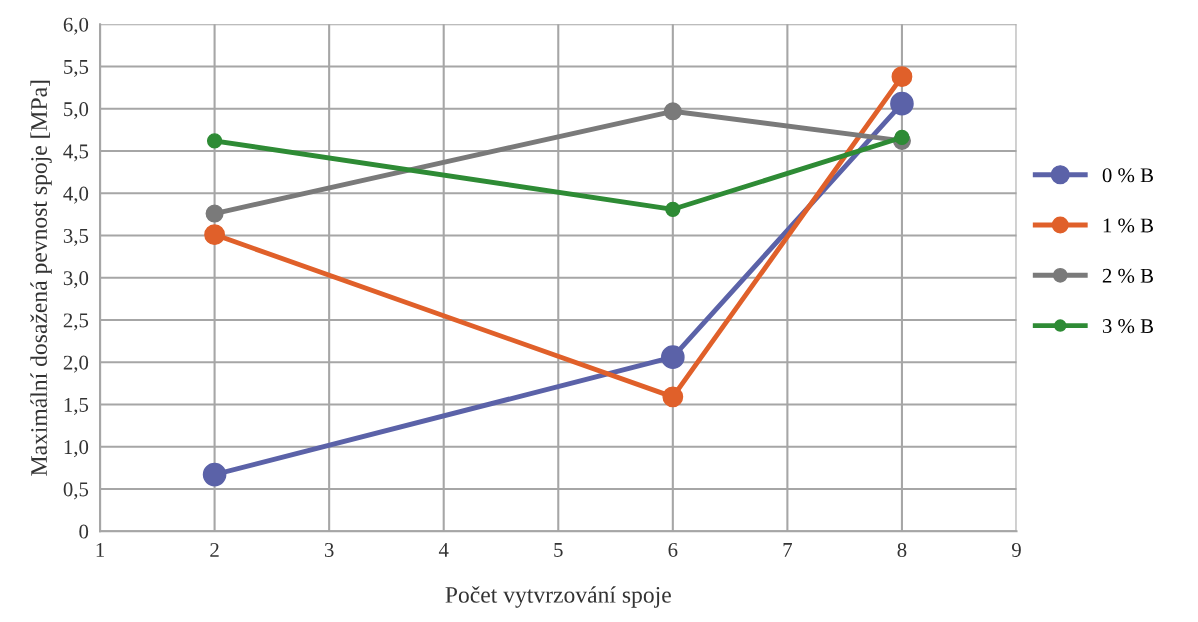 The image size is (1198, 622). Describe the element at coordinates (41, 278) in the screenshot. I see `y-axis-title: Maximální dosažená pevnost spoje [MPa]` at that location.